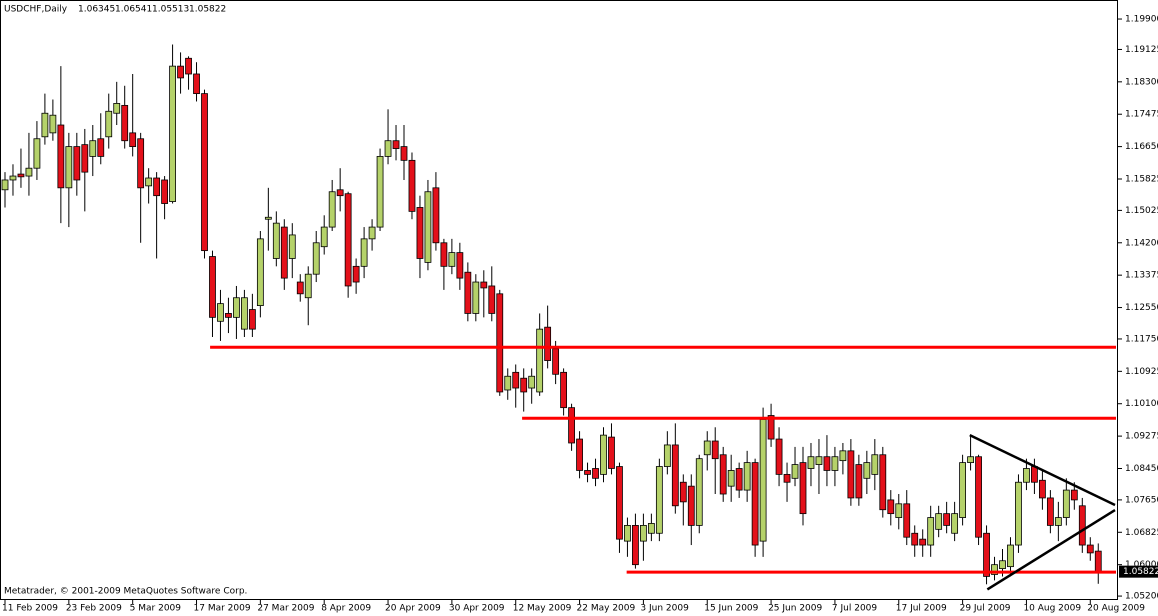 The height and width of the screenshot is (616, 1158). What do you see at coordinates (1141, 211) in the screenshot?
I see `y-tick-label: 1.15025` at bounding box center [1141, 211].